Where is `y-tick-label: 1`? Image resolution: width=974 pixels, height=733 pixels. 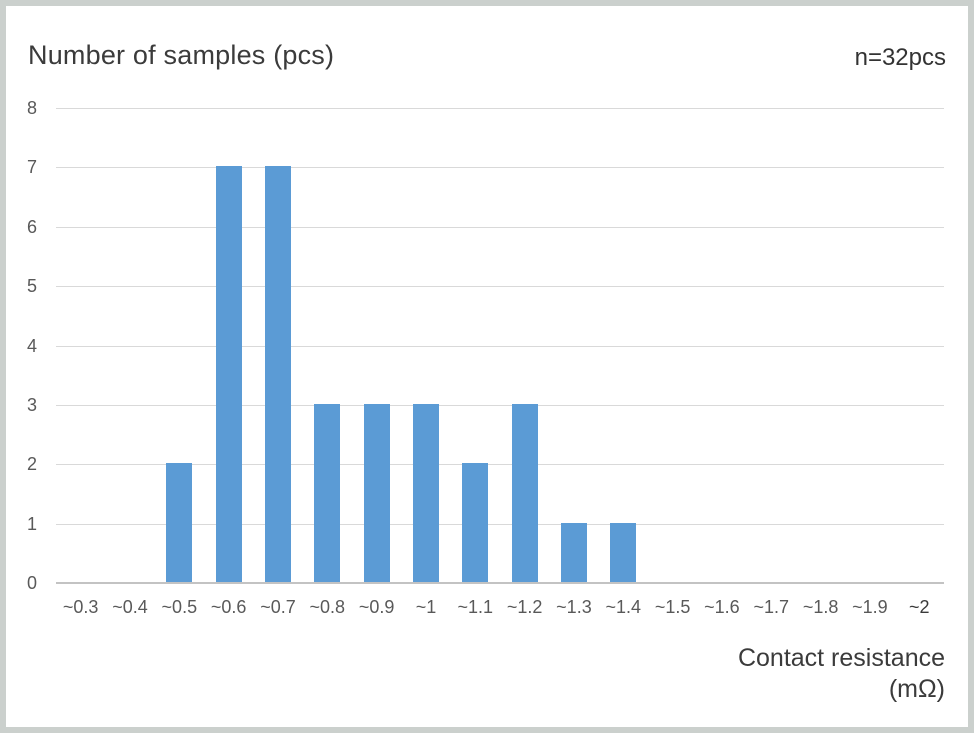
y-tick-label: 1 is located at coordinates (32, 523).